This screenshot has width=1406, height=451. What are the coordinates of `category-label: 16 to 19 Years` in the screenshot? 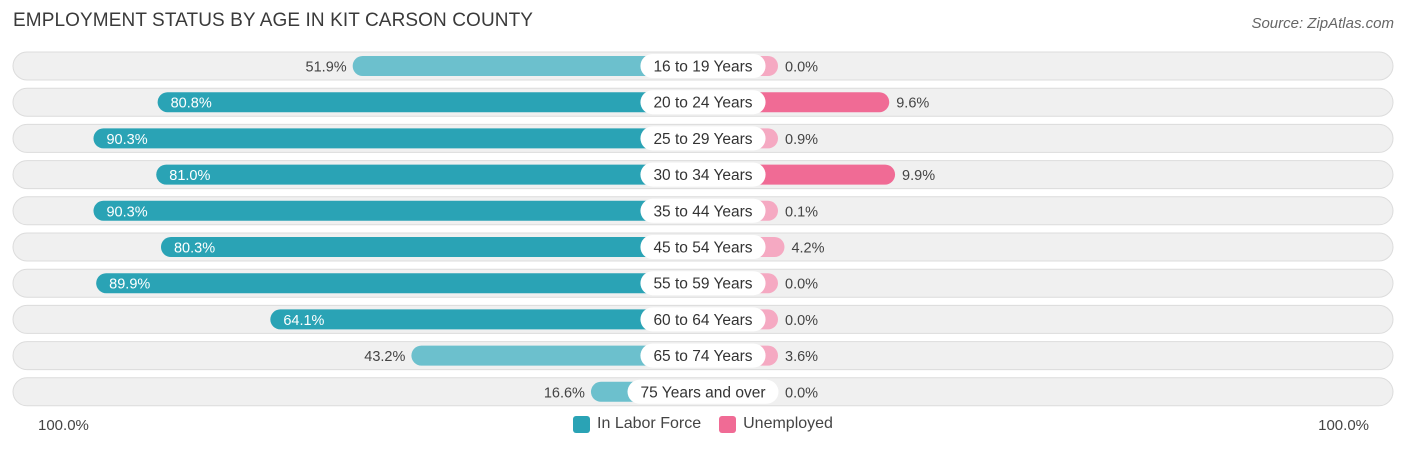 It's located at (702, 67).